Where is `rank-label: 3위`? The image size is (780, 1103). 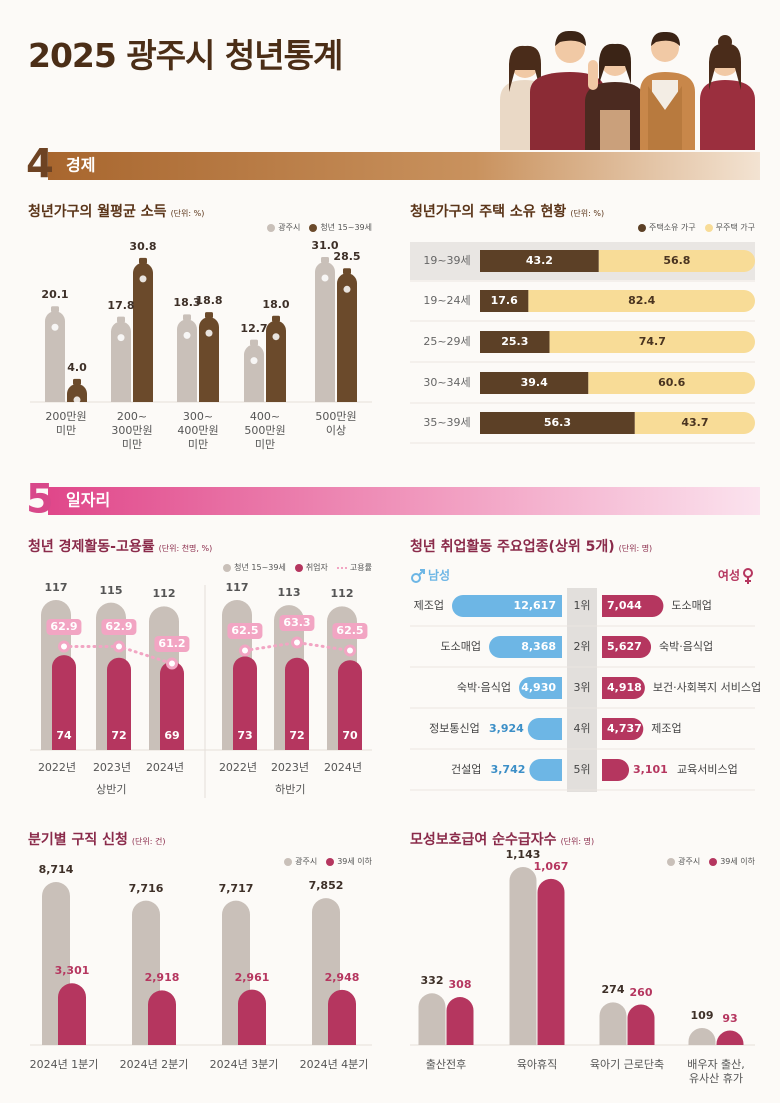
rank-label: 3위 is located at coordinates (582, 687).